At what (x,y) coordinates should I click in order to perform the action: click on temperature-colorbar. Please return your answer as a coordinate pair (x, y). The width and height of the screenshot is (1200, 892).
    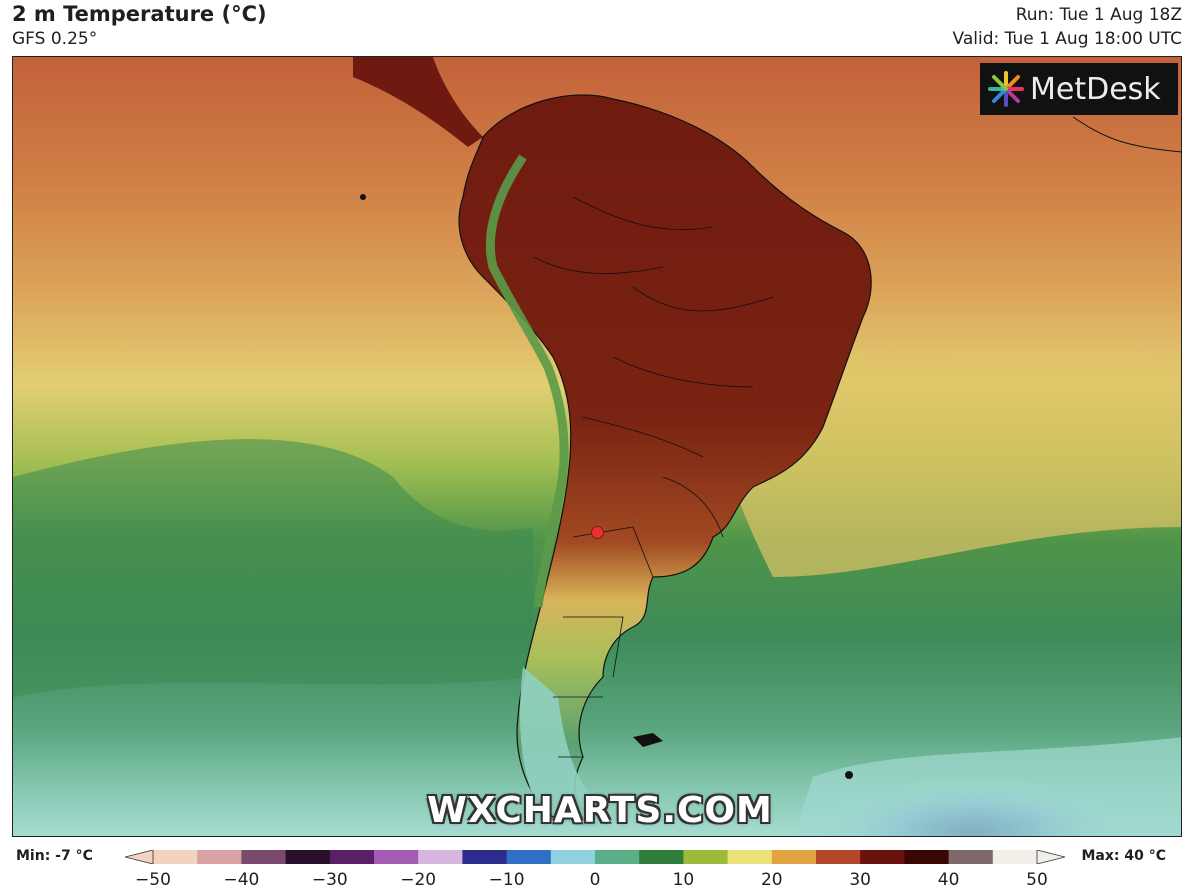
    Looking at the image, I should click on (595, 857).